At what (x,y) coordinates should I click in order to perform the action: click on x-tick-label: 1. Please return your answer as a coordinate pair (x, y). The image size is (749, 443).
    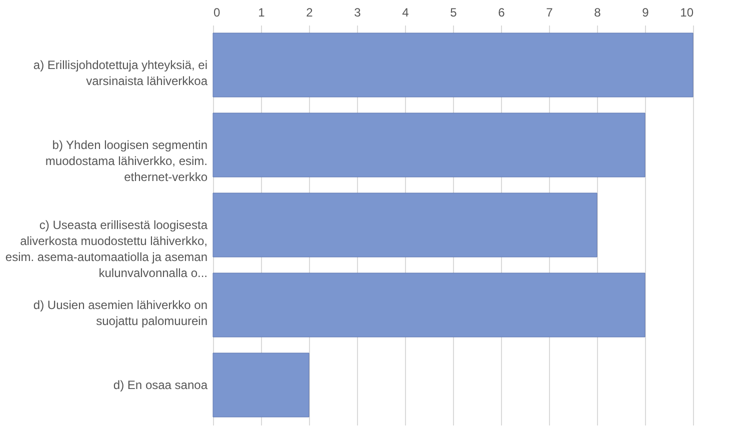
    Looking at the image, I should click on (262, 13).